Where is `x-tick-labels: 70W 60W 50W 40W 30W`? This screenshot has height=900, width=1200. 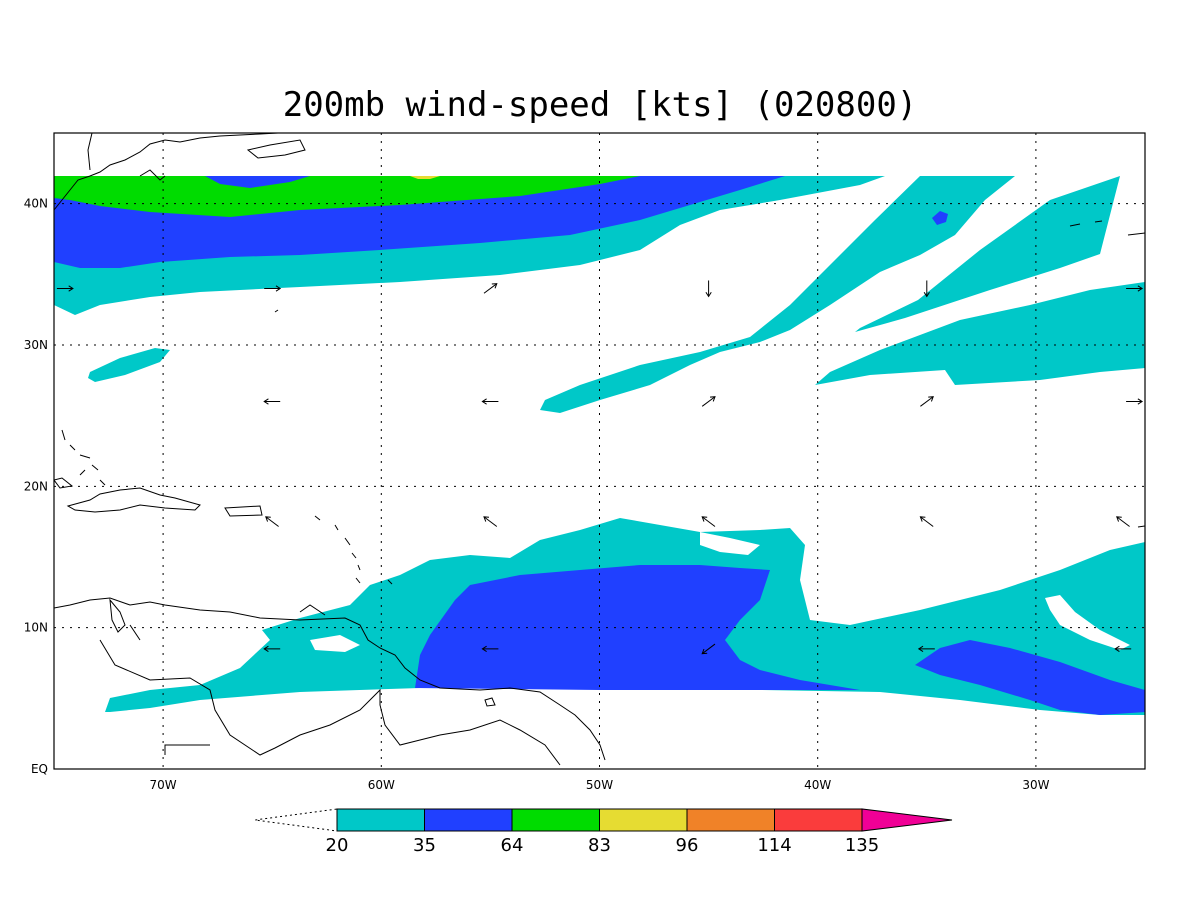
x-tick-labels: 70W 60W 50W 40W 30W is located at coordinates (600, 785).